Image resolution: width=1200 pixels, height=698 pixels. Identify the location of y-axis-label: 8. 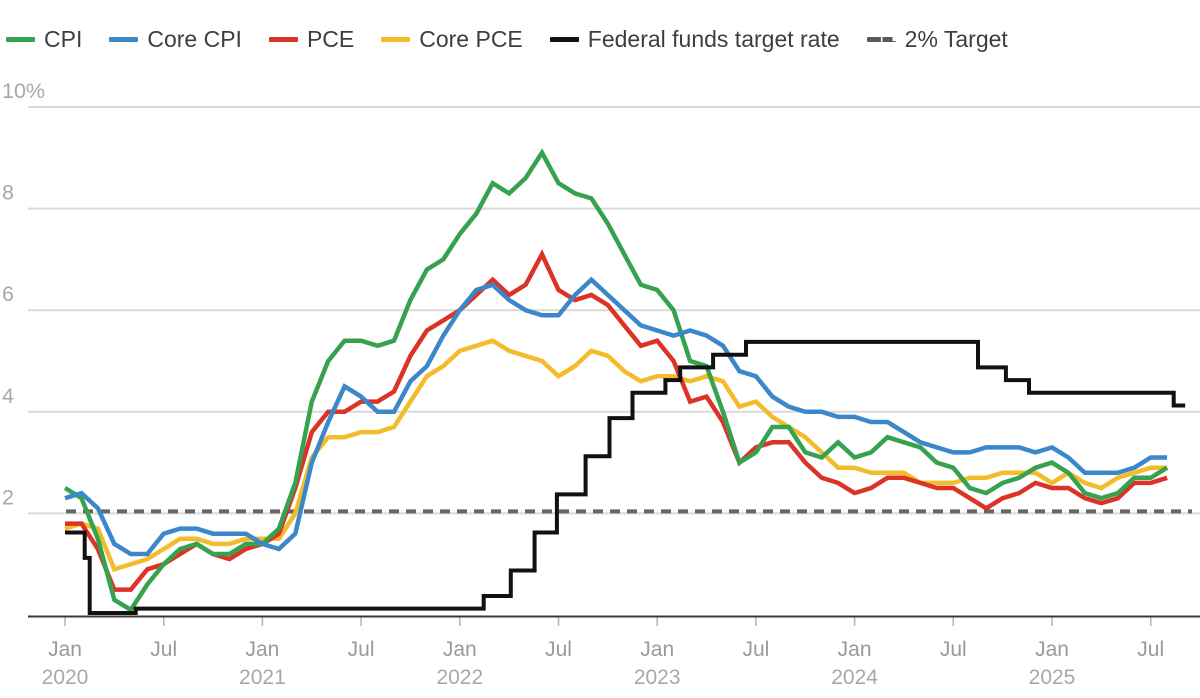
(8, 193).